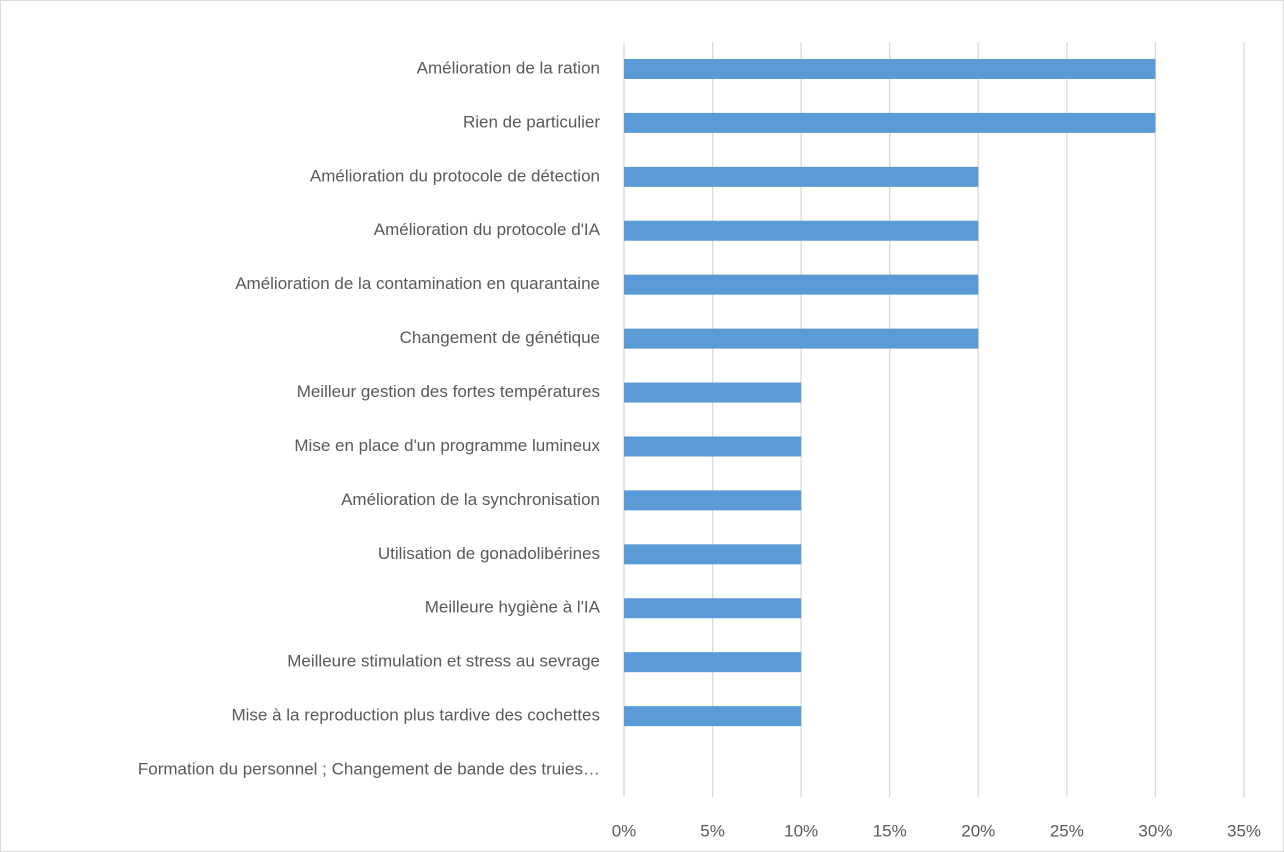 The image size is (1284, 852). What do you see at coordinates (508, 67) in the screenshot?
I see `y-tick-label: Amélioration de la ration` at bounding box center [508, 67].